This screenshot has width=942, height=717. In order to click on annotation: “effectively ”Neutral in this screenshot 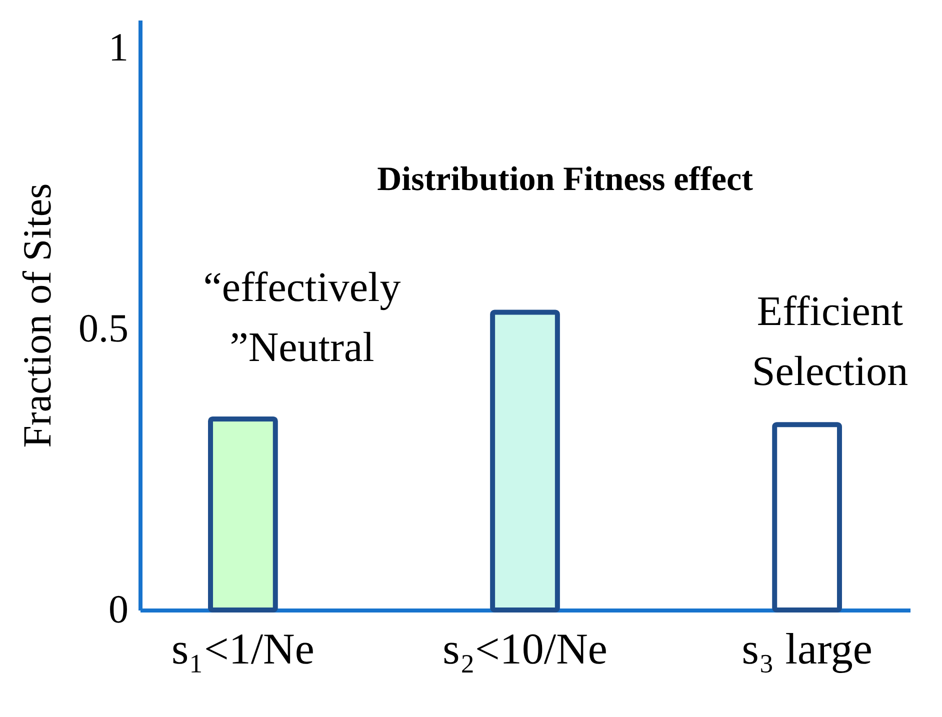, I will do `click(302, 318)`.